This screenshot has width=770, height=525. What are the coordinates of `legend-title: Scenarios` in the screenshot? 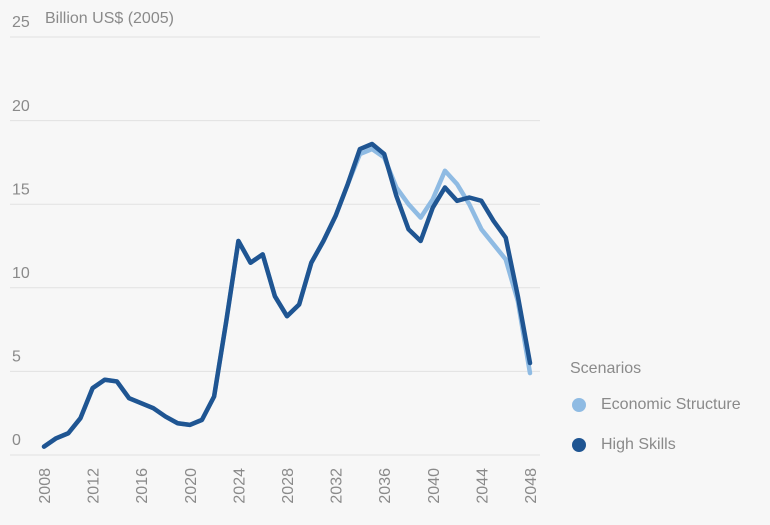 It's located at (605, 368).